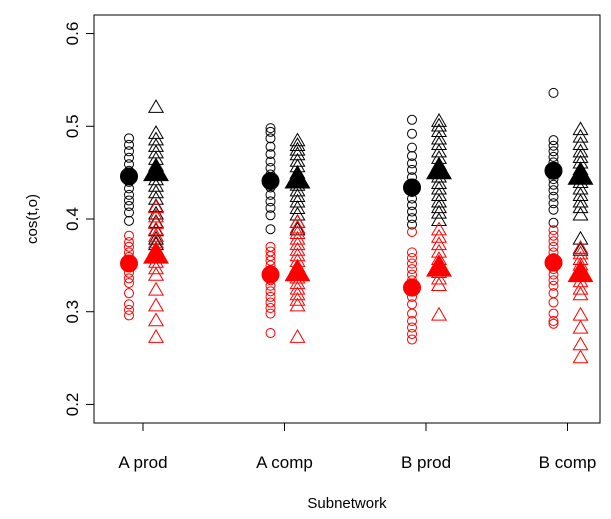 The width and height of the screenshot is (611, 519). I want to click on x-tick-label: A comp, so click(284, 462).